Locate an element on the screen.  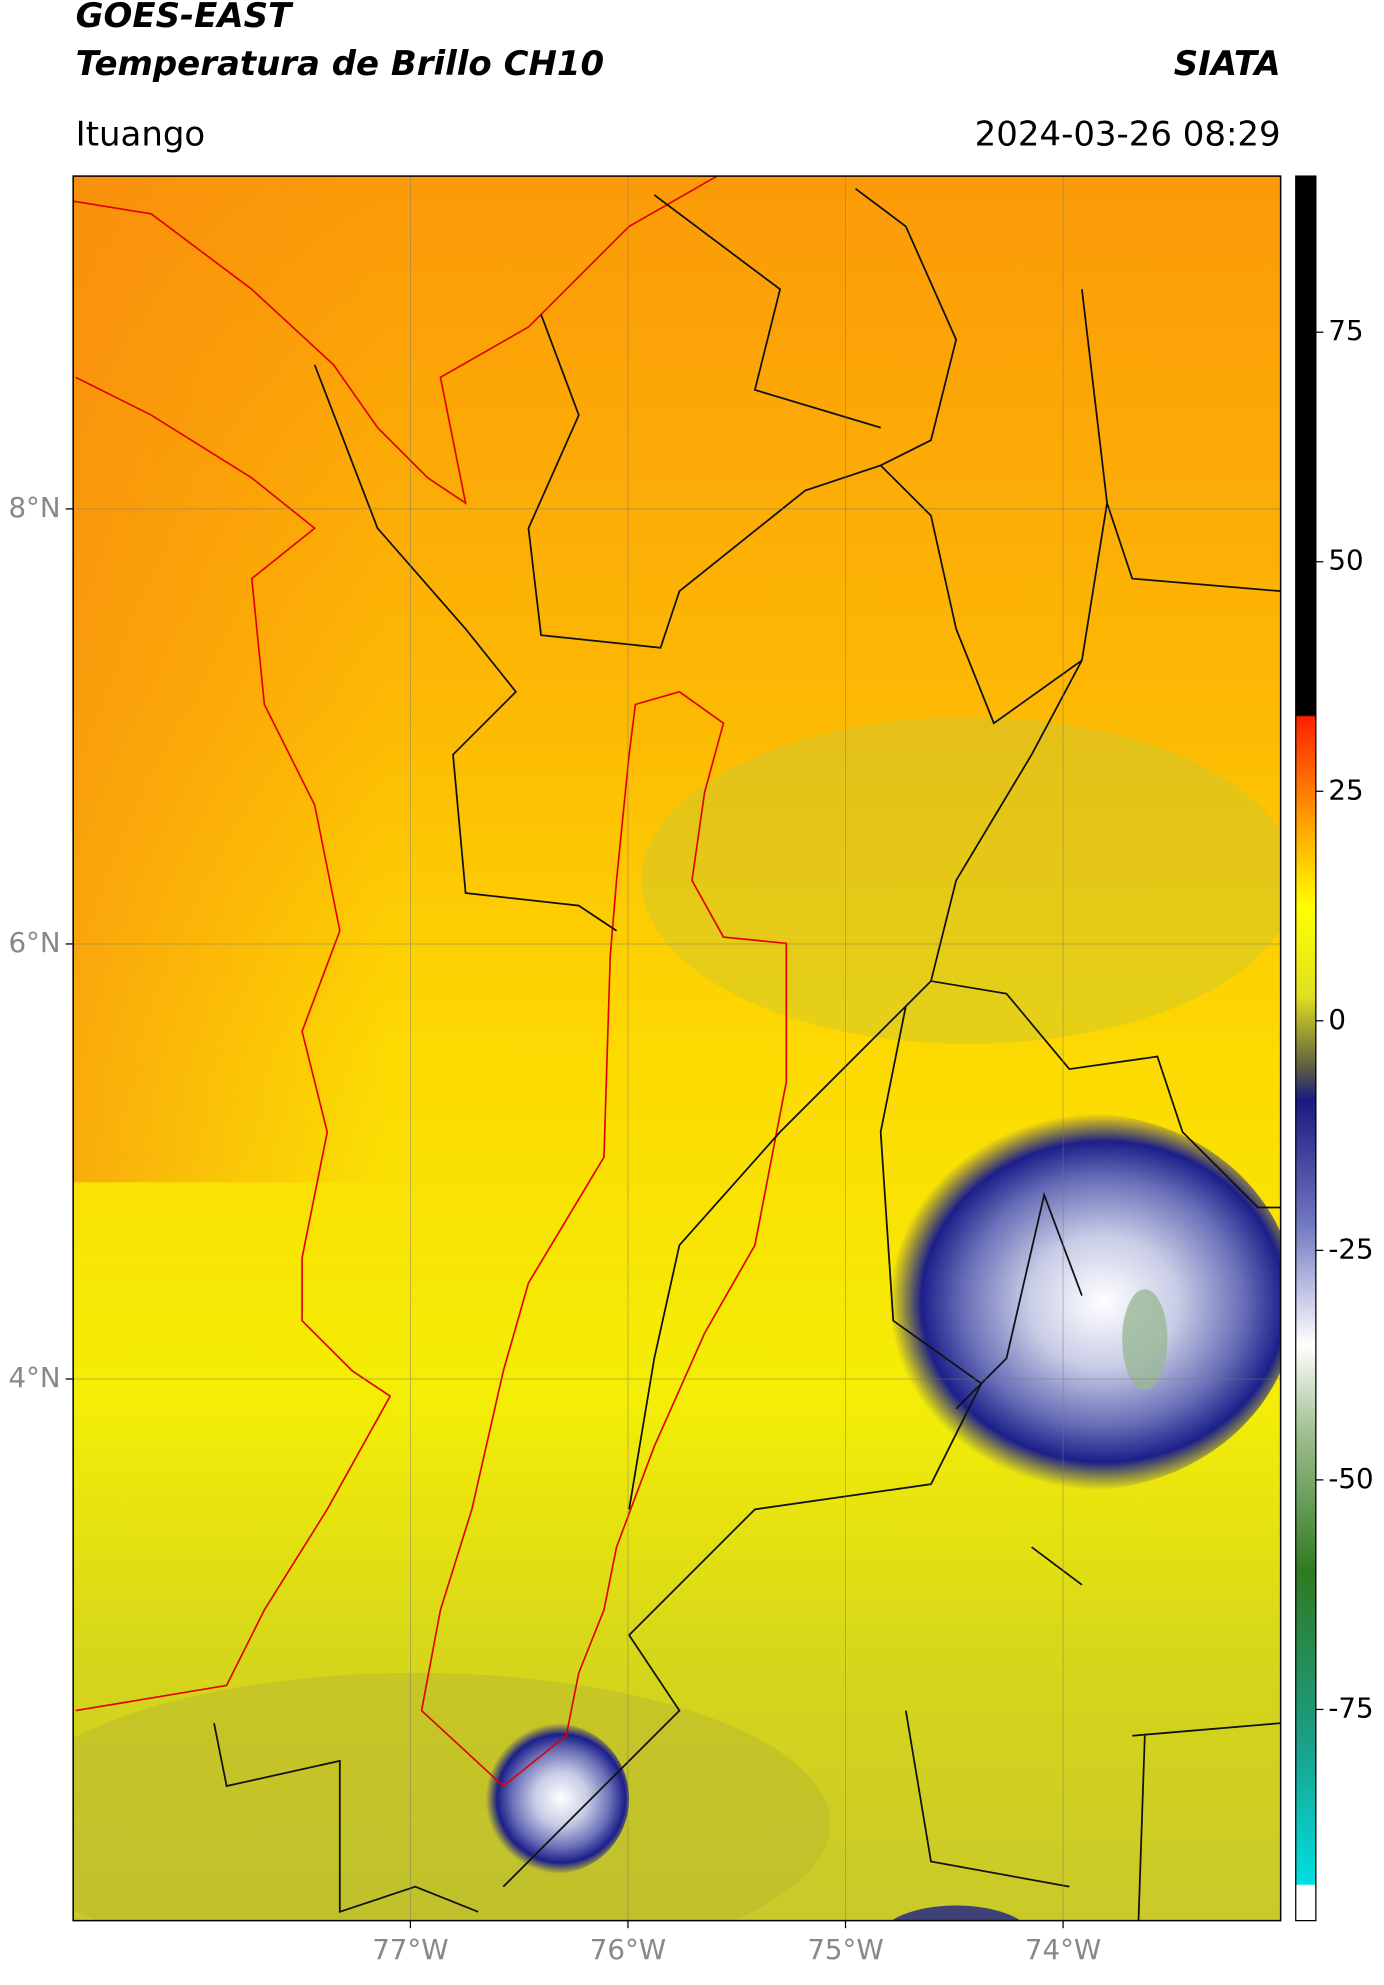
y-tick-label: 4°N is located at coordinates (34, 1377).